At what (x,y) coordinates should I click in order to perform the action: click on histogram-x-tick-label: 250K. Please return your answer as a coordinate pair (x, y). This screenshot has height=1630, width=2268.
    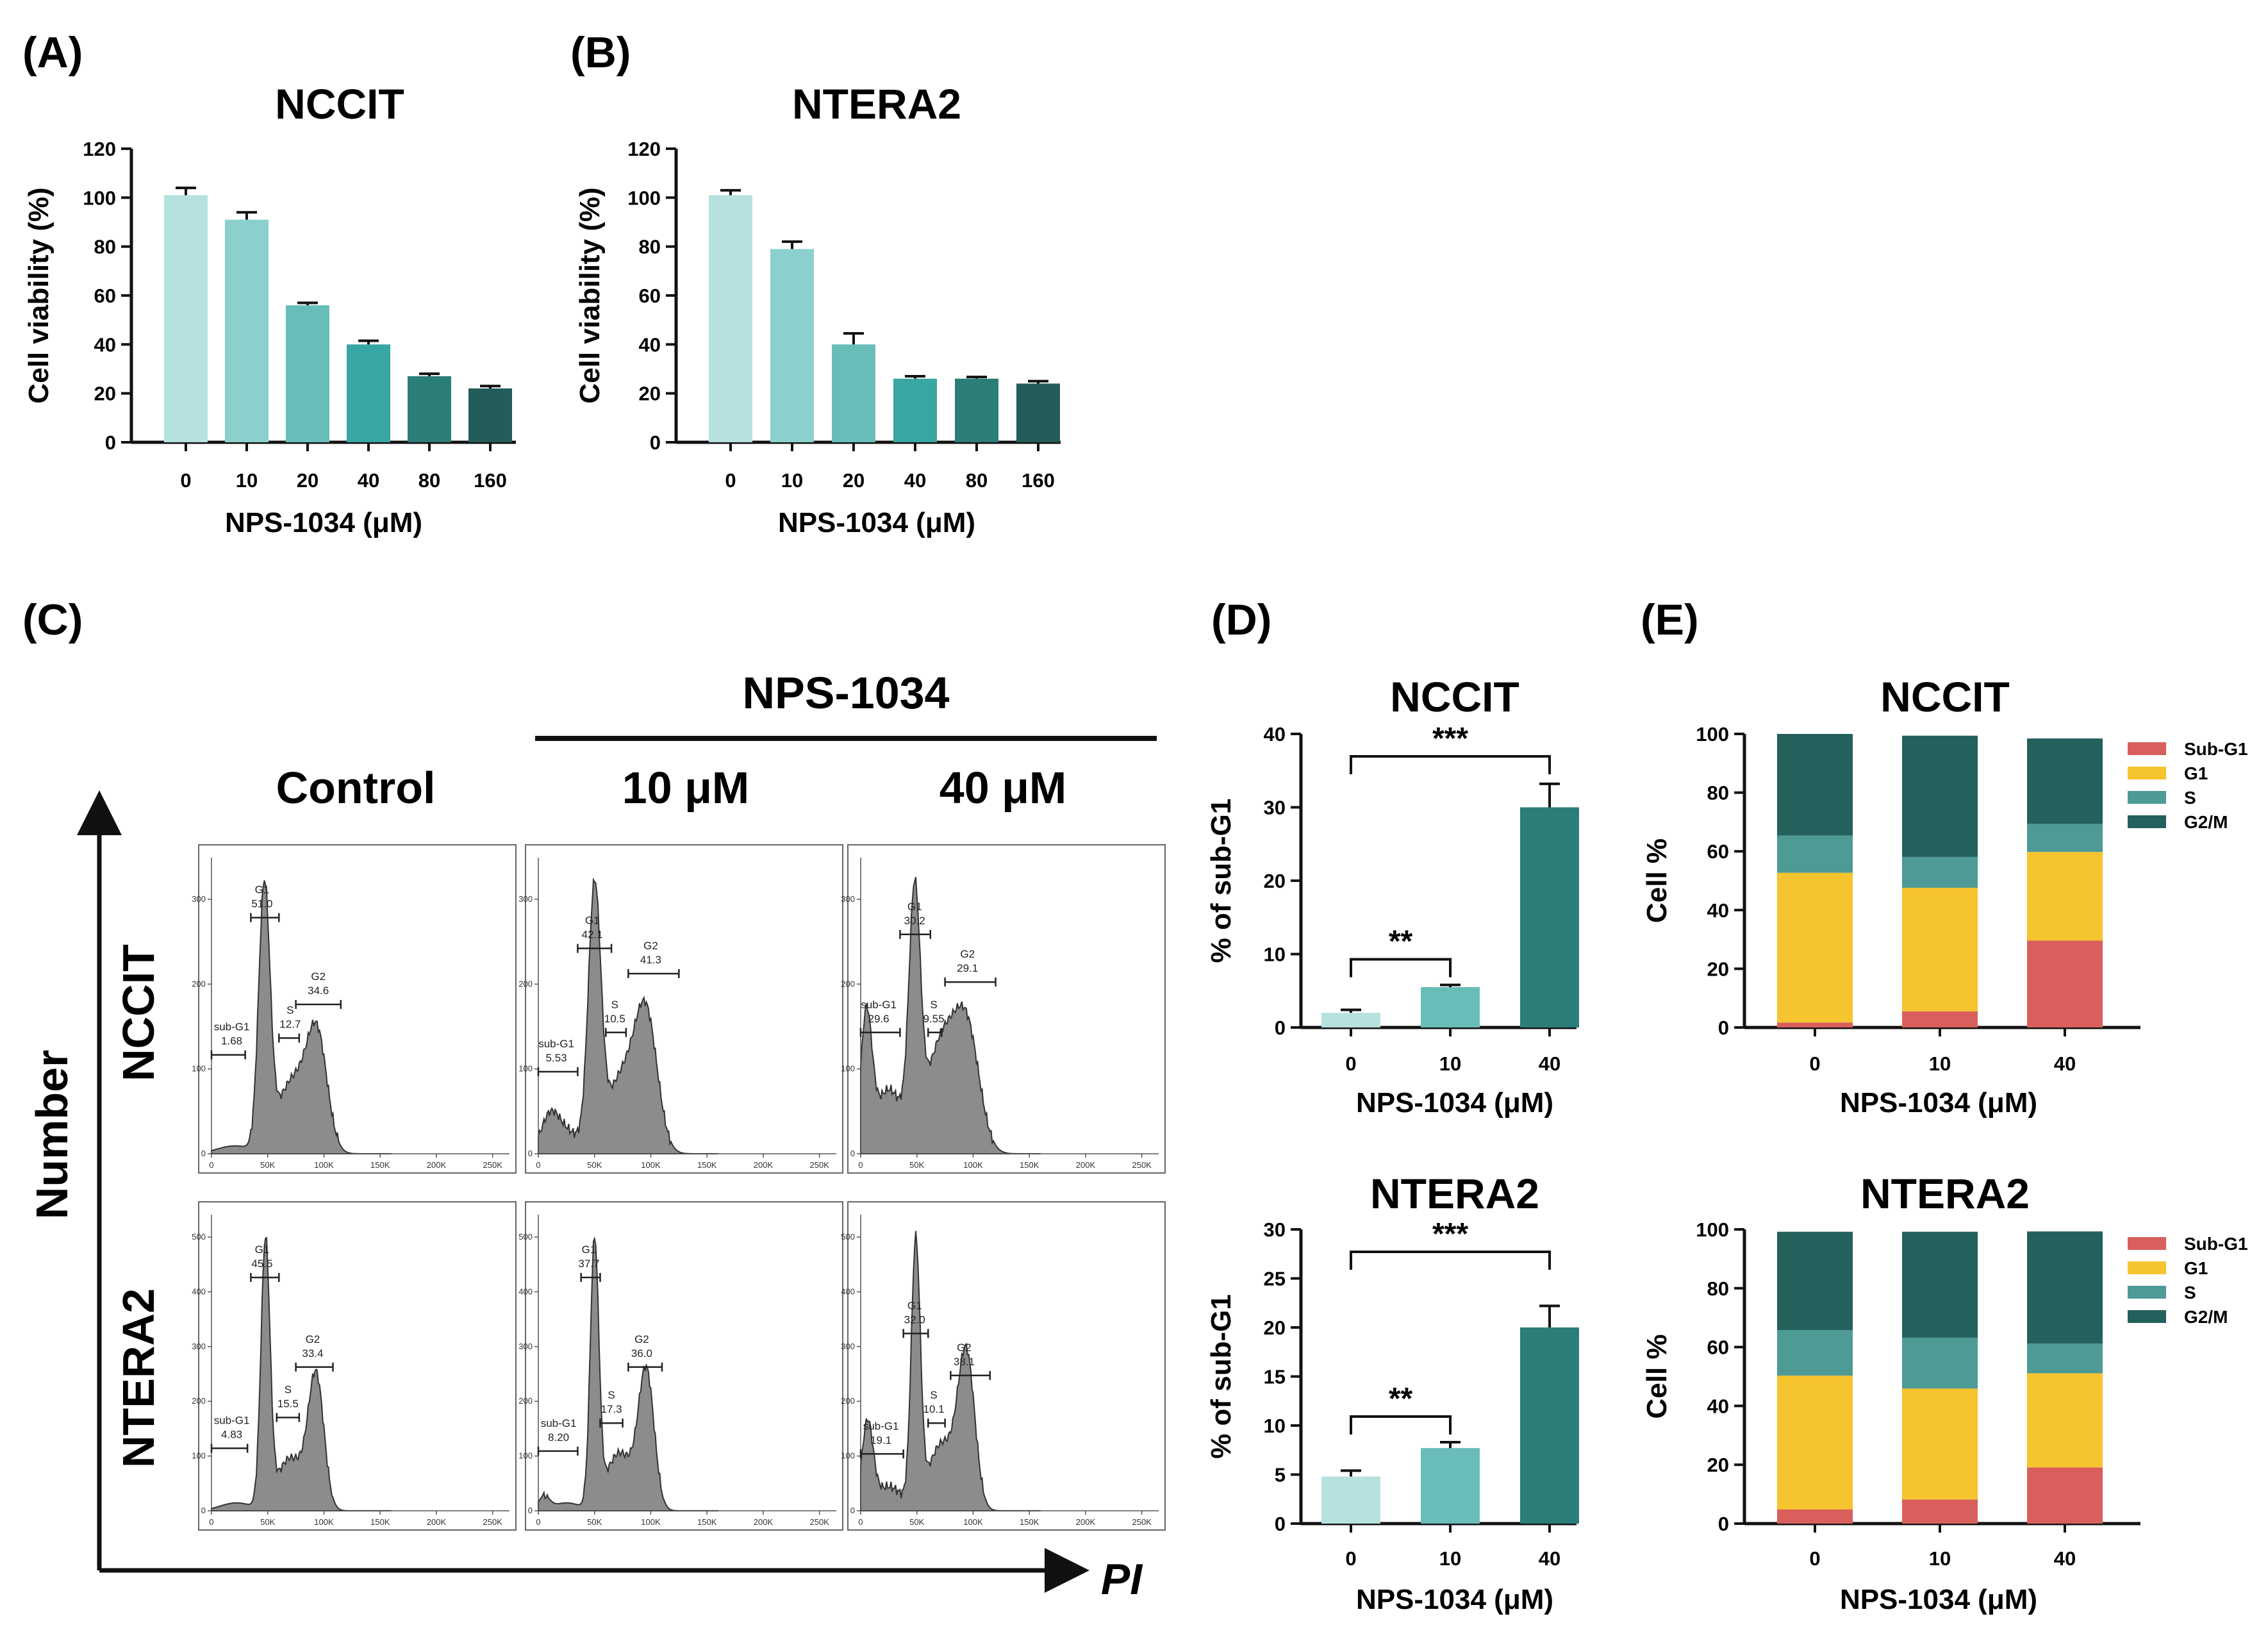
    Looking at the image, I should click on (819, 1165).